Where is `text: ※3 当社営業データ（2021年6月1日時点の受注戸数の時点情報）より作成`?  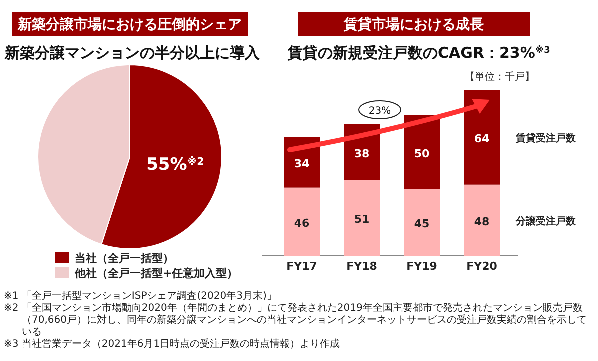 text: ※3 当社営業データ（2021年6月1日時点の受注戸数の時点情報）より作成 is located at coordinates (173, 345).